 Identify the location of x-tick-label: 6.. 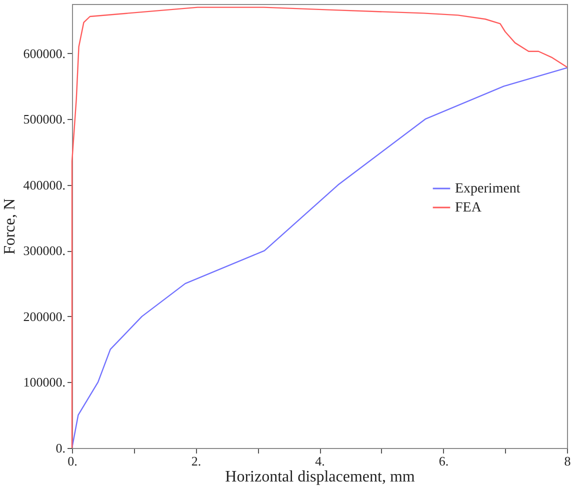
(443, 461).